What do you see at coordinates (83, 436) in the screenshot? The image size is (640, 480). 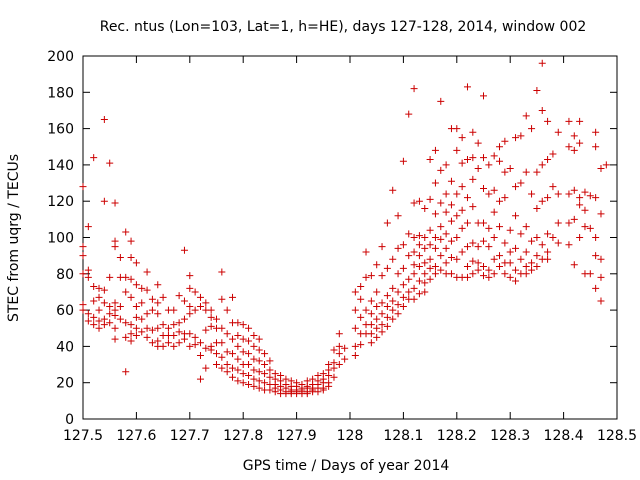 I see `x-tick-label: 127.5` at bounding box center [83, 436].